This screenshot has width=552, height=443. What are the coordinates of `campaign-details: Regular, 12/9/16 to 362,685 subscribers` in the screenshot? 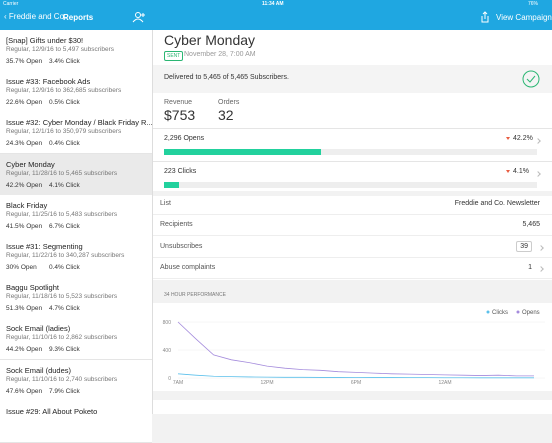 It's located at (64, 91).